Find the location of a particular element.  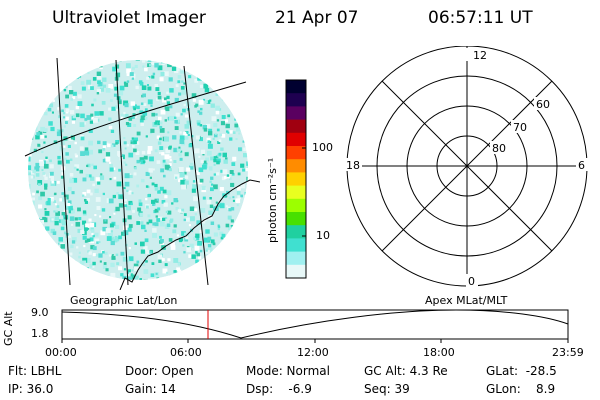

lat-80-label: 80 is located at coordinates (499, 148).